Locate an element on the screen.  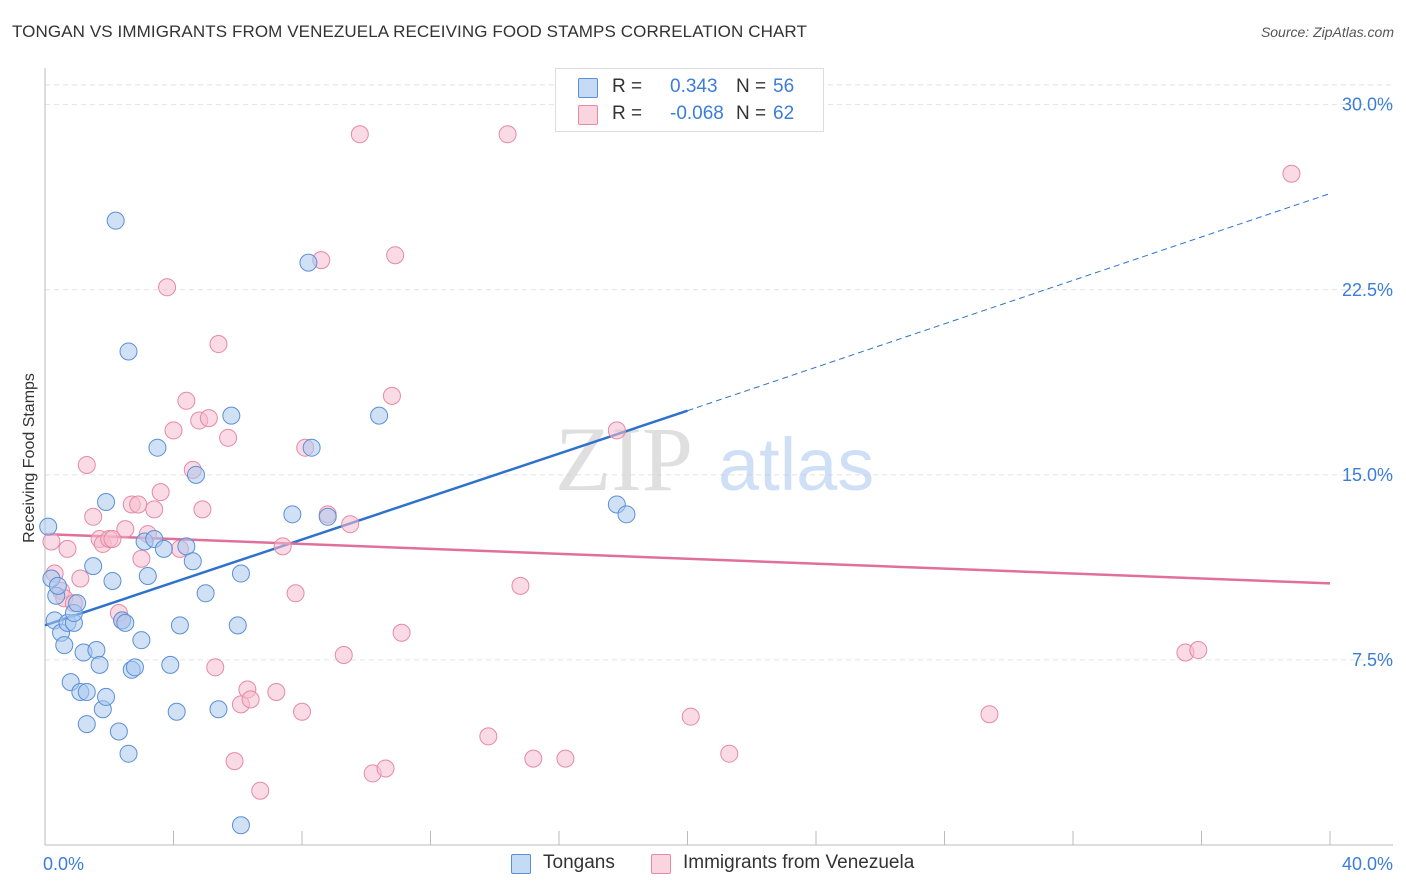
bottom-legend-swatch-blue is located at coordinates (521, 864).